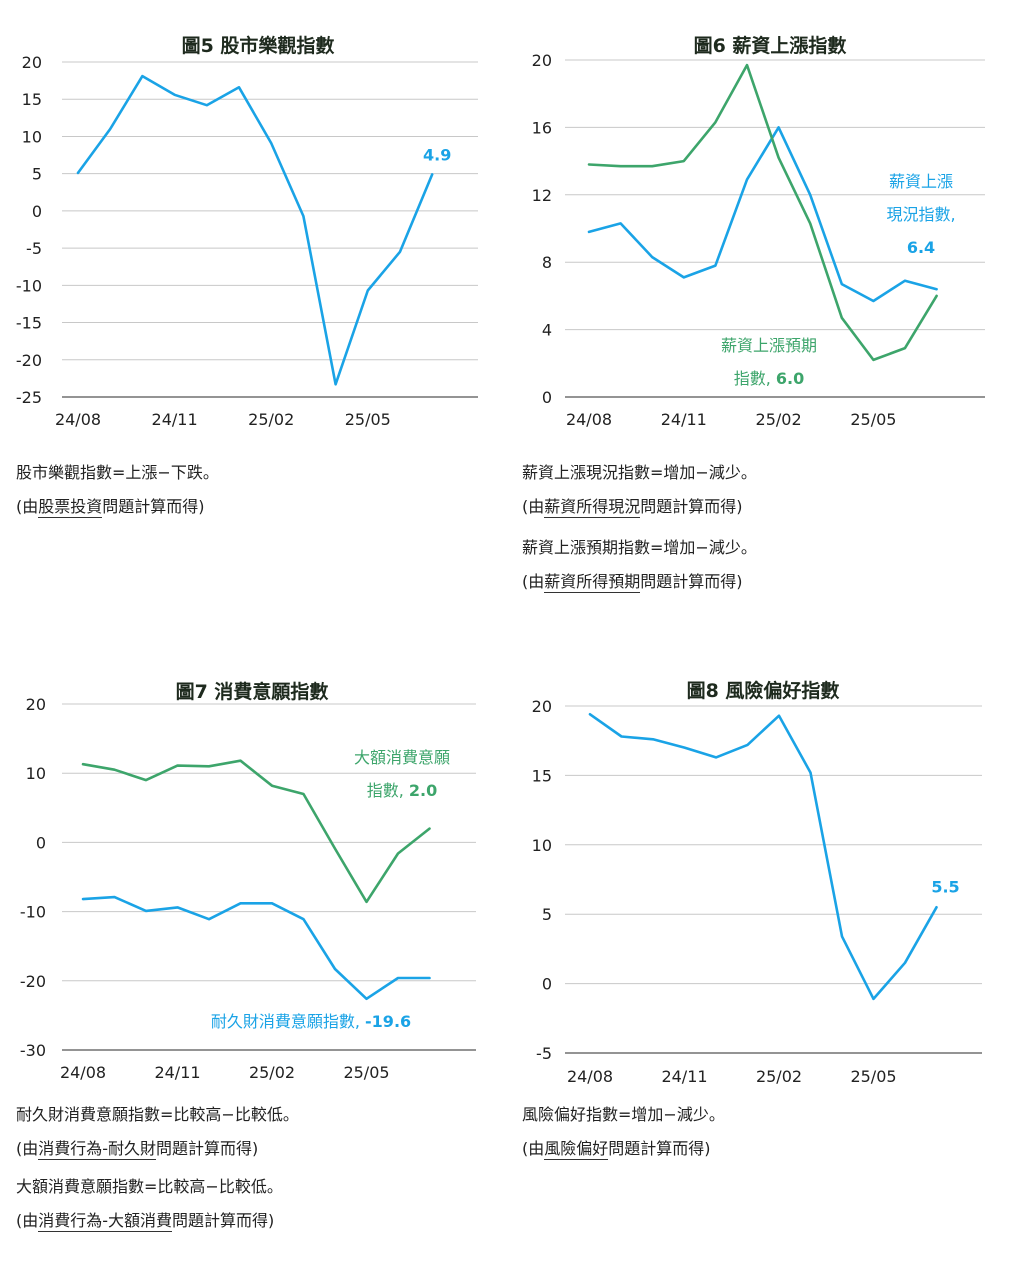 The height and width of the screenshot is (1264, 1024). I want to click on series-label-line: 現況指數,, so click(920, 214).